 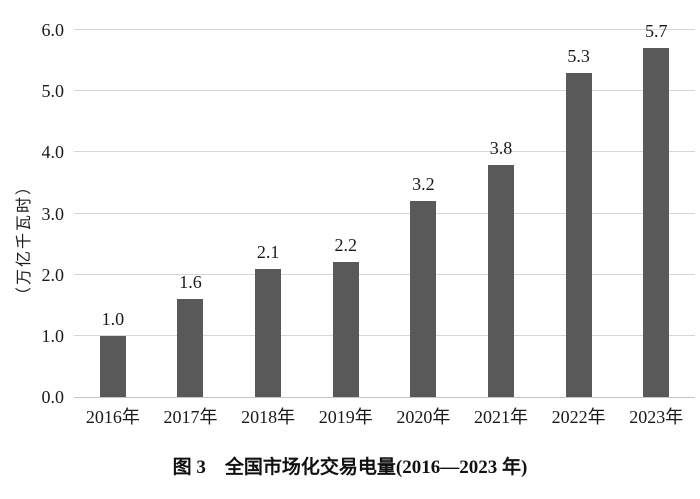 What do you see at coordinates (53, 213) in the screenshot?
I see `y-tick-label: 3.0` at bounding box center [53, 213].